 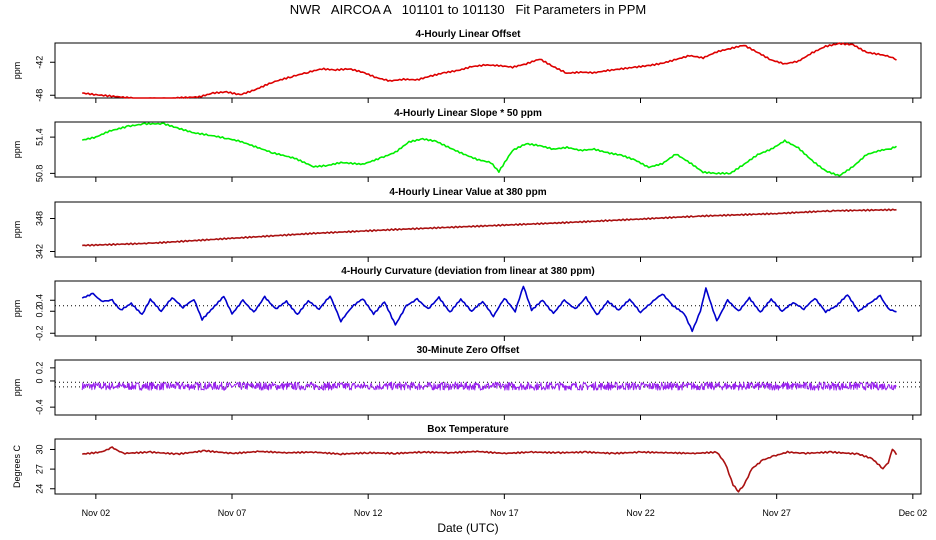 What do you see at coordinates (640, 513) in the screenshot?
I see `x-tick-label: Nov 22` at bounding box center [640, 513].